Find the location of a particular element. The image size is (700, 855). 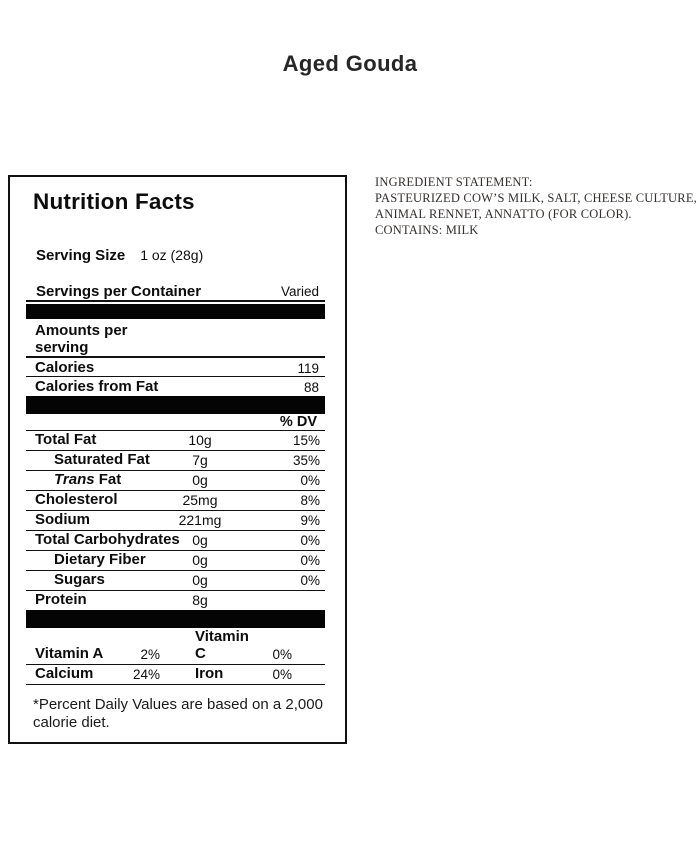

page-title: Aged Gouda is located at coordinates (350, 63).